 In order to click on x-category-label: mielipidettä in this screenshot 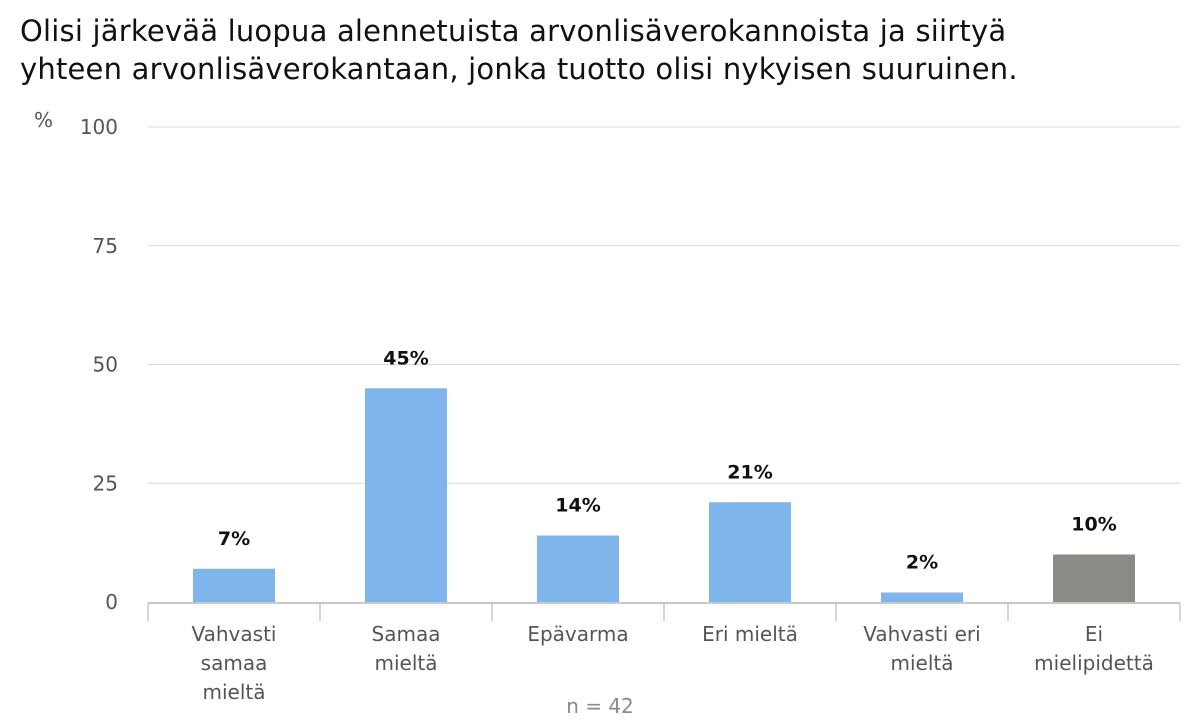, I will do `click(1094, 663)`.